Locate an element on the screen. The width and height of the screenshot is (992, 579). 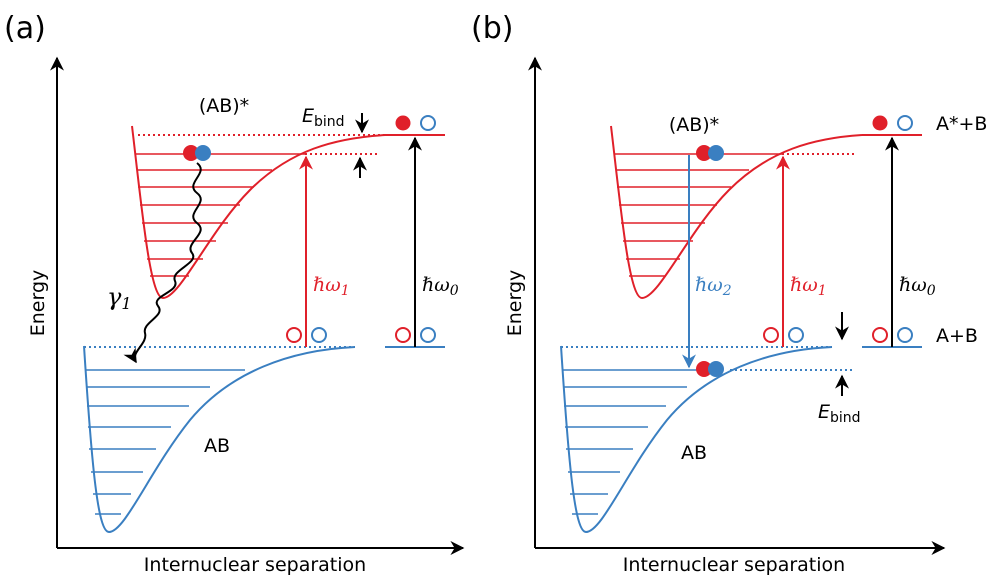
panel-b-tag: (b) is located at coordinates (492, 28).